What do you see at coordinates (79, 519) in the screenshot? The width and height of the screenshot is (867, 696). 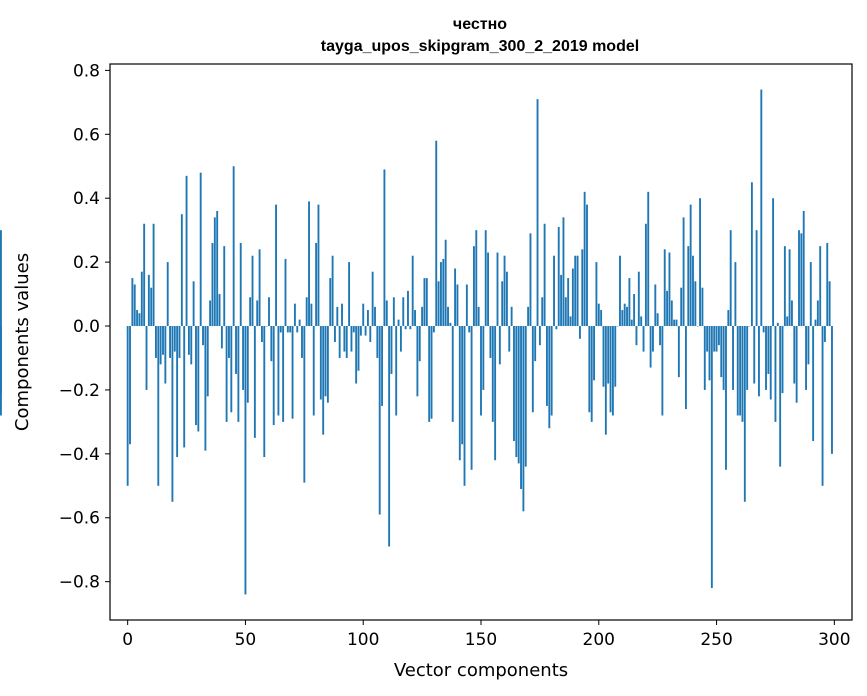 I see `y-tick-label: −0.6` at bounding box center [79, 519].